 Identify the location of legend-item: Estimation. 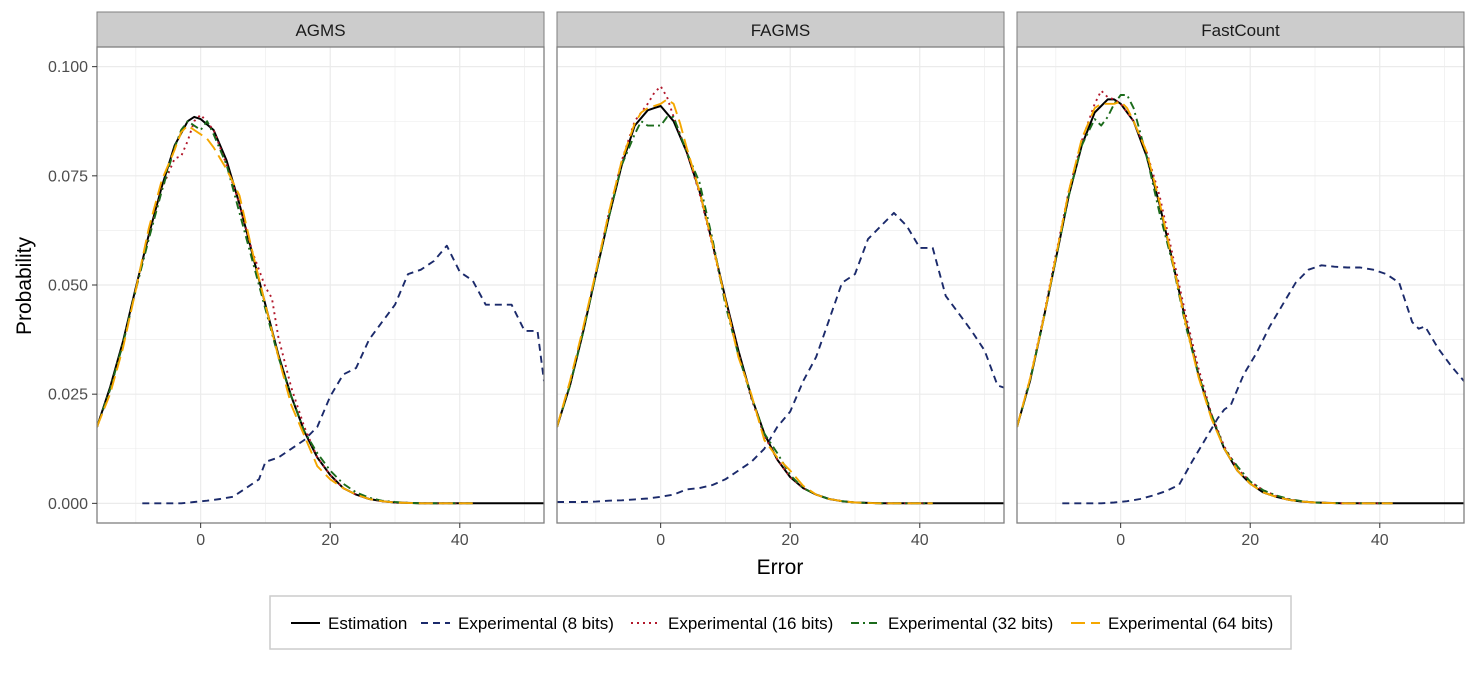
(349, 623).